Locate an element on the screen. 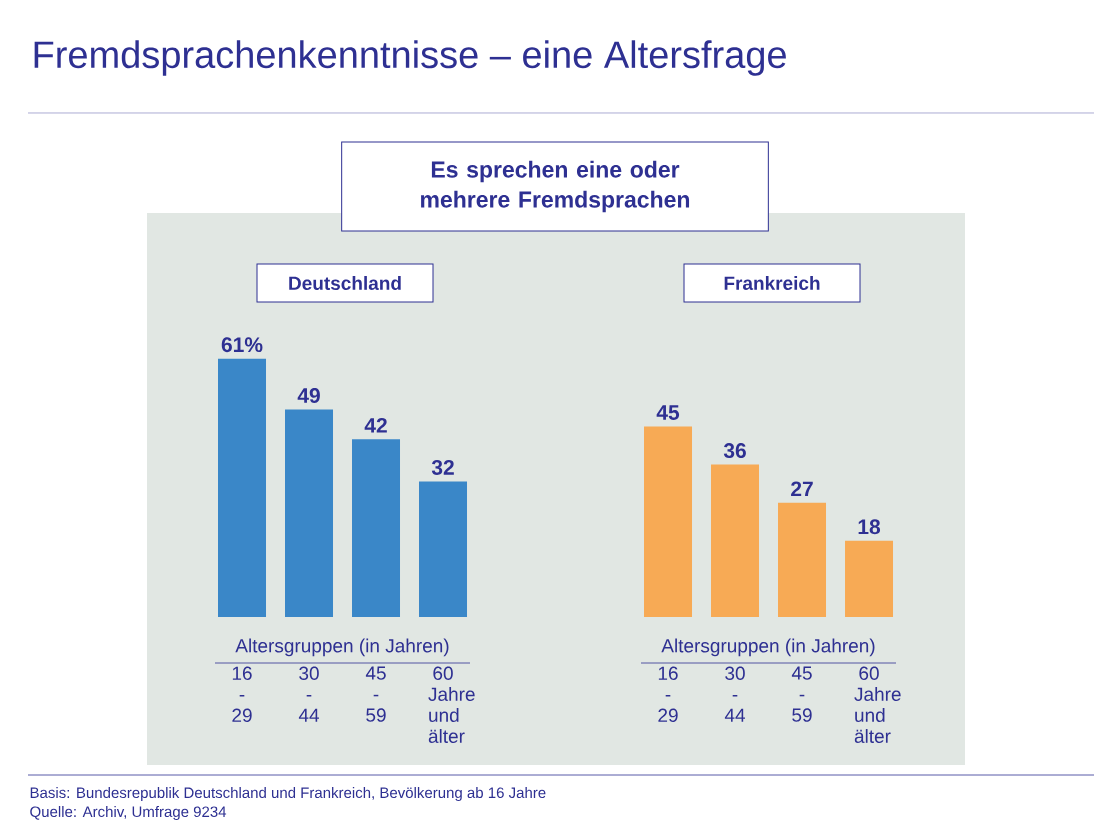 This screenshot has height=823, width=1094. data-label: 49 is located at coordinates (308, 395).